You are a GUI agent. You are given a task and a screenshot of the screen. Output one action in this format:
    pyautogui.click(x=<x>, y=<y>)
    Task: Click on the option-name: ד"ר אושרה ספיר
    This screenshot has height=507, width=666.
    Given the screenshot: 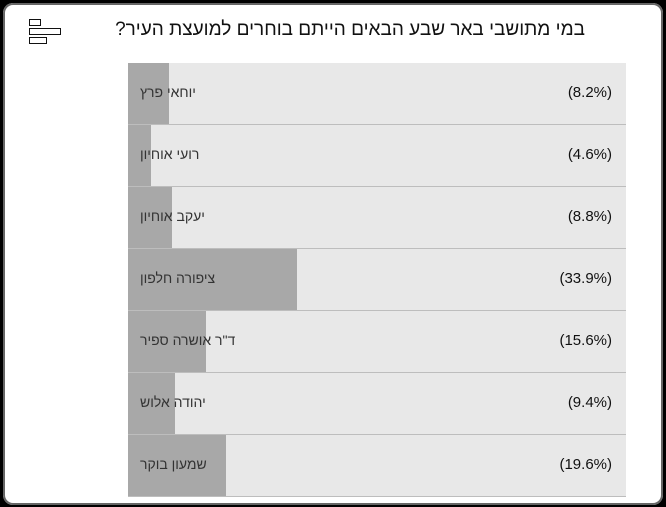 What is the action you would take?
    pyautogui.click(x=188, y=340)
    